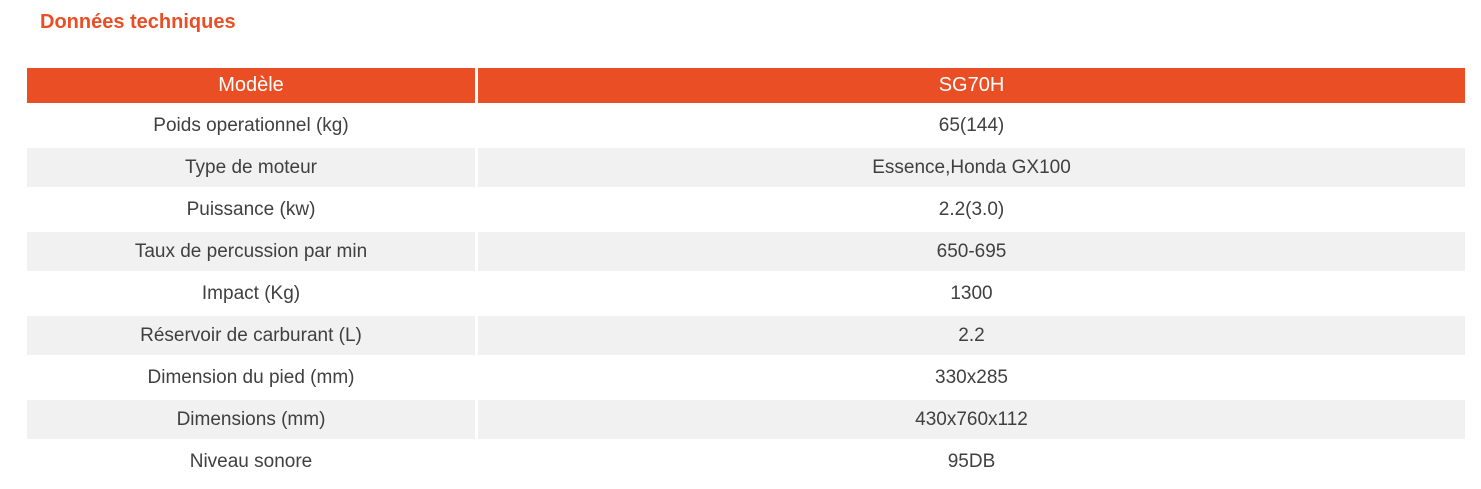 This screenshot has height=489, width=1481. I want to click on table-row: Puissance (kw) 2.2(3.0), so click(746, 209).